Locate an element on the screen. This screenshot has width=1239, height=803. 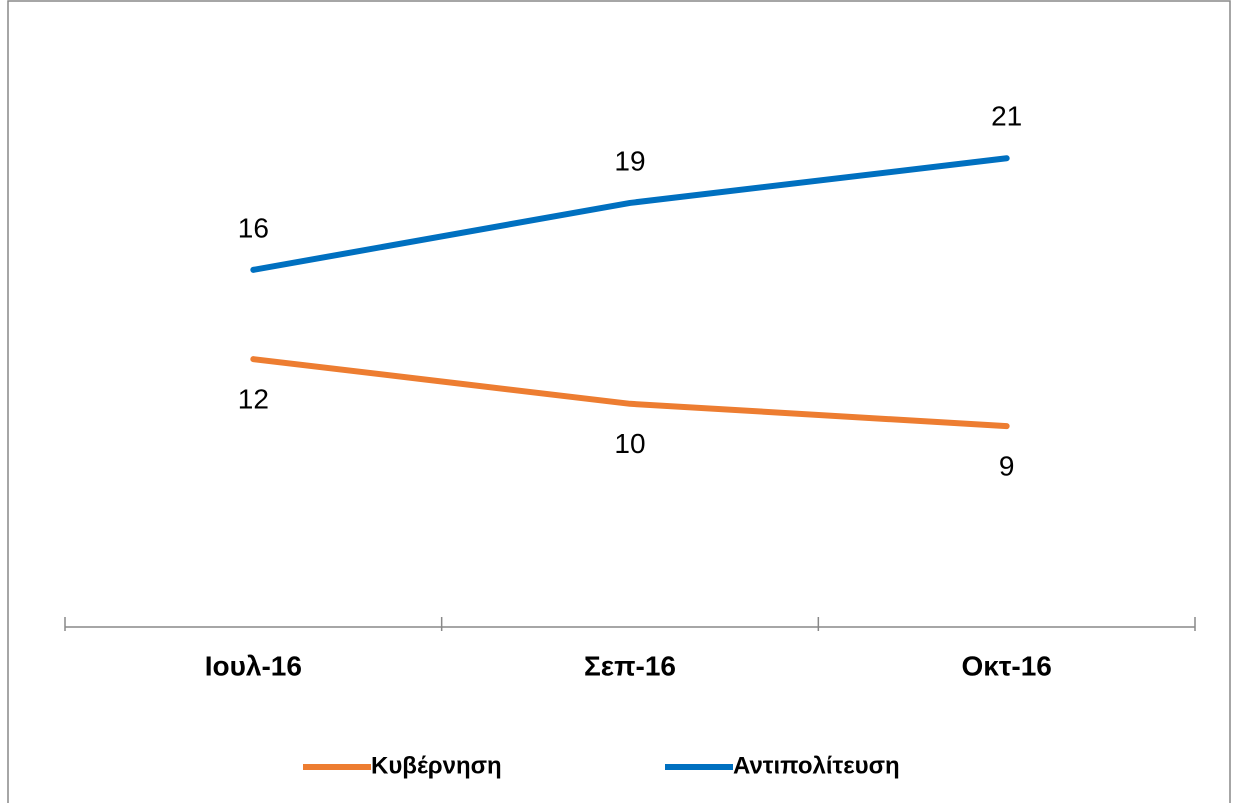
x-tick-label: Ιουλ-16 is located at coordinates (253, 665).